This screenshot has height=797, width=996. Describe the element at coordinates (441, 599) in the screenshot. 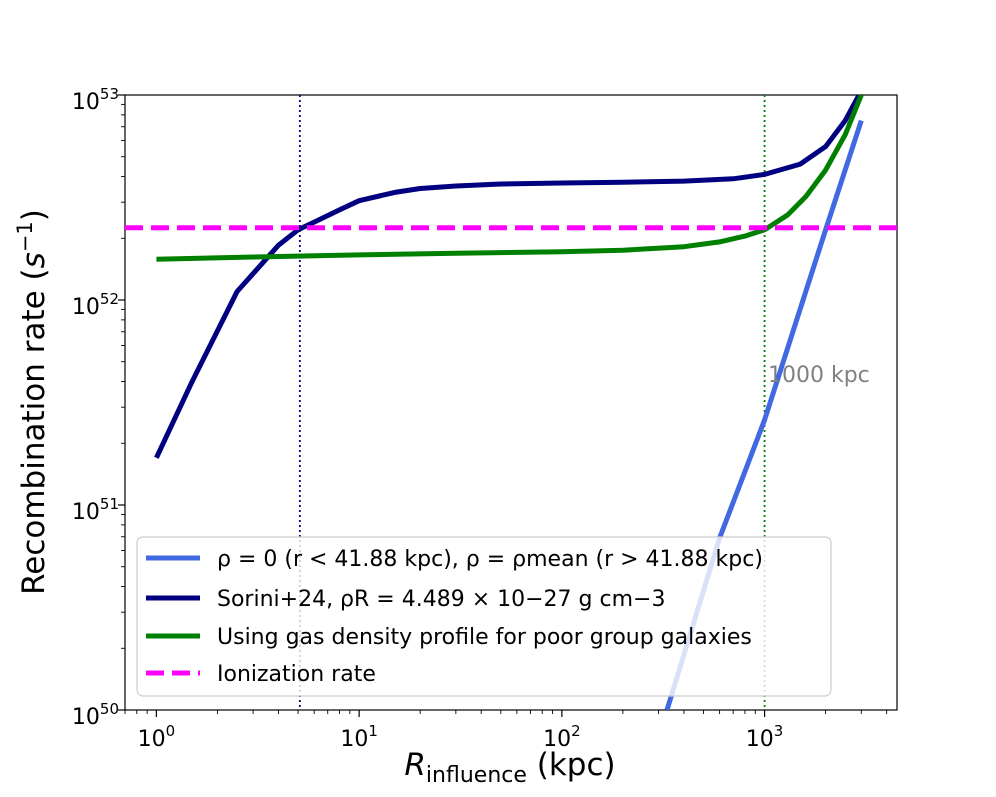

I see `legend-label-sorini: Sorini+24, ρR = 4.489 × 10−27 g cm−3` at that location.